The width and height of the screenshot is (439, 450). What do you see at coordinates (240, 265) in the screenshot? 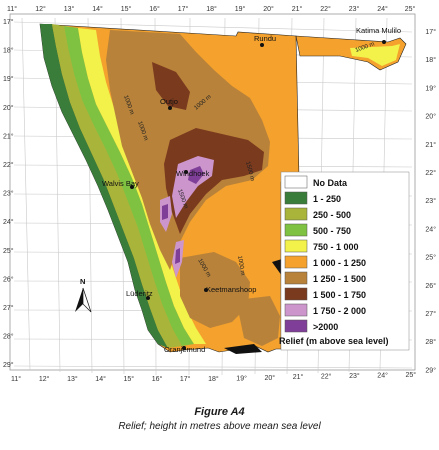
I see `contour-label: 1000 m` at bounding box center [240, 265].